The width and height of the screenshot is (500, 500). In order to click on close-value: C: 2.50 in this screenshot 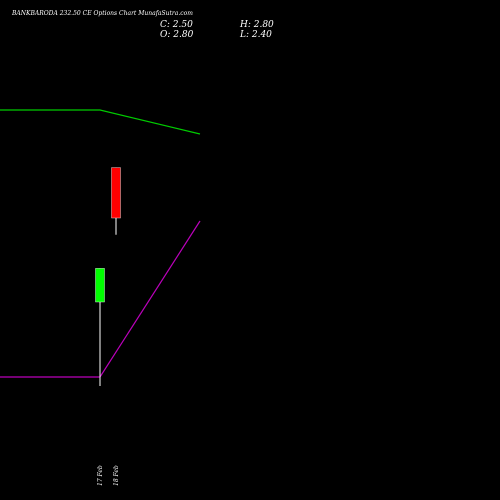, I will do `click(176, 25)`.